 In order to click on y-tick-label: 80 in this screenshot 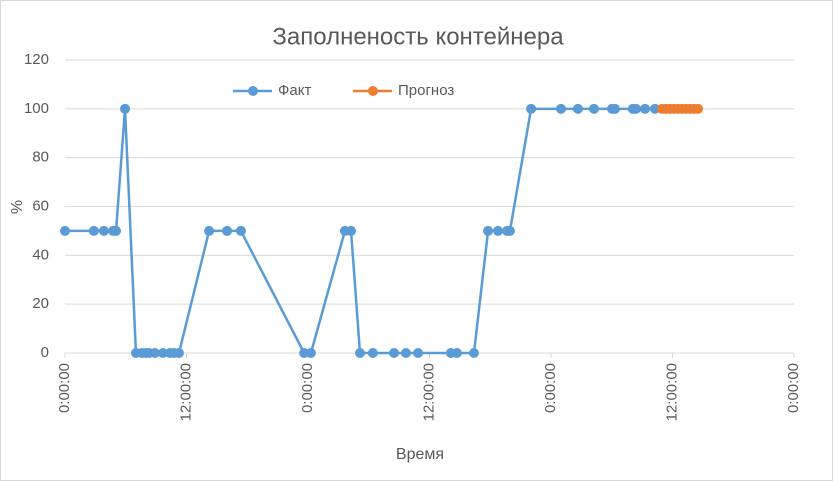, I will do `click(40, 157)`.